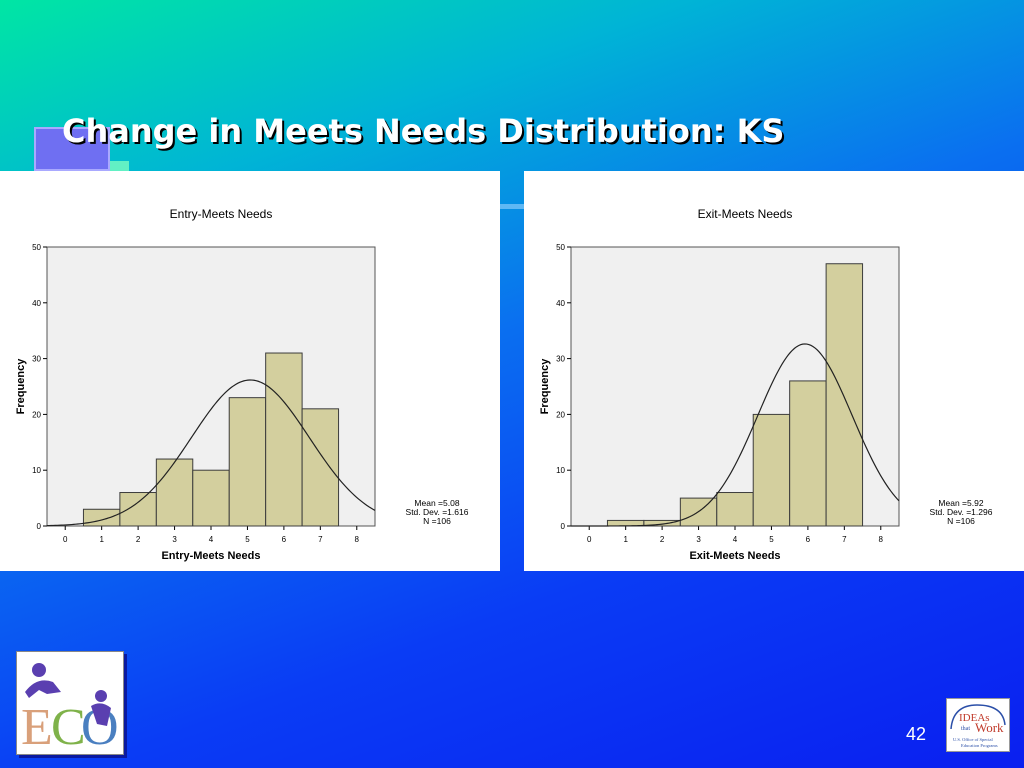 This screenshot has width=1024, height=768. Describe the element at coordinates (119, 166) in the screenshot. I see `decorative-square-small` at that location.